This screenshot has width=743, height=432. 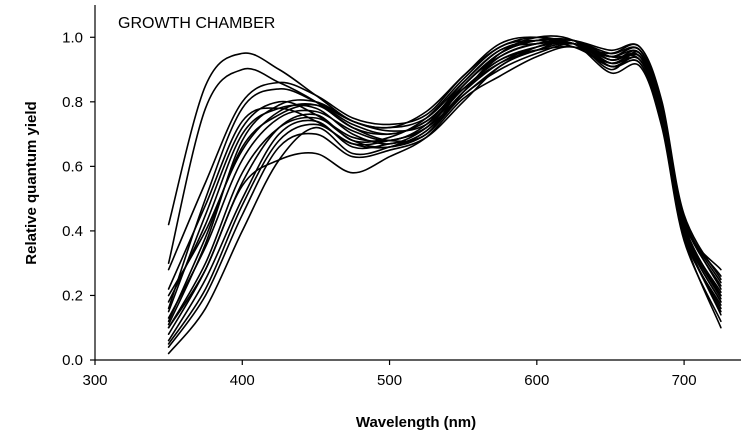 I want to click on y-tick-label: 0.0, so click(x=72, y=360).